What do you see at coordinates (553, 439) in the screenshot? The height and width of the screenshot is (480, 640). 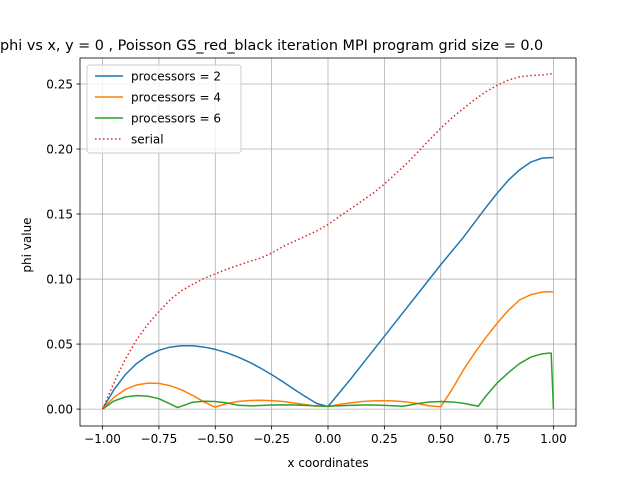 I see `x-tick-label: 1.00` at bounding box center [553, 439].